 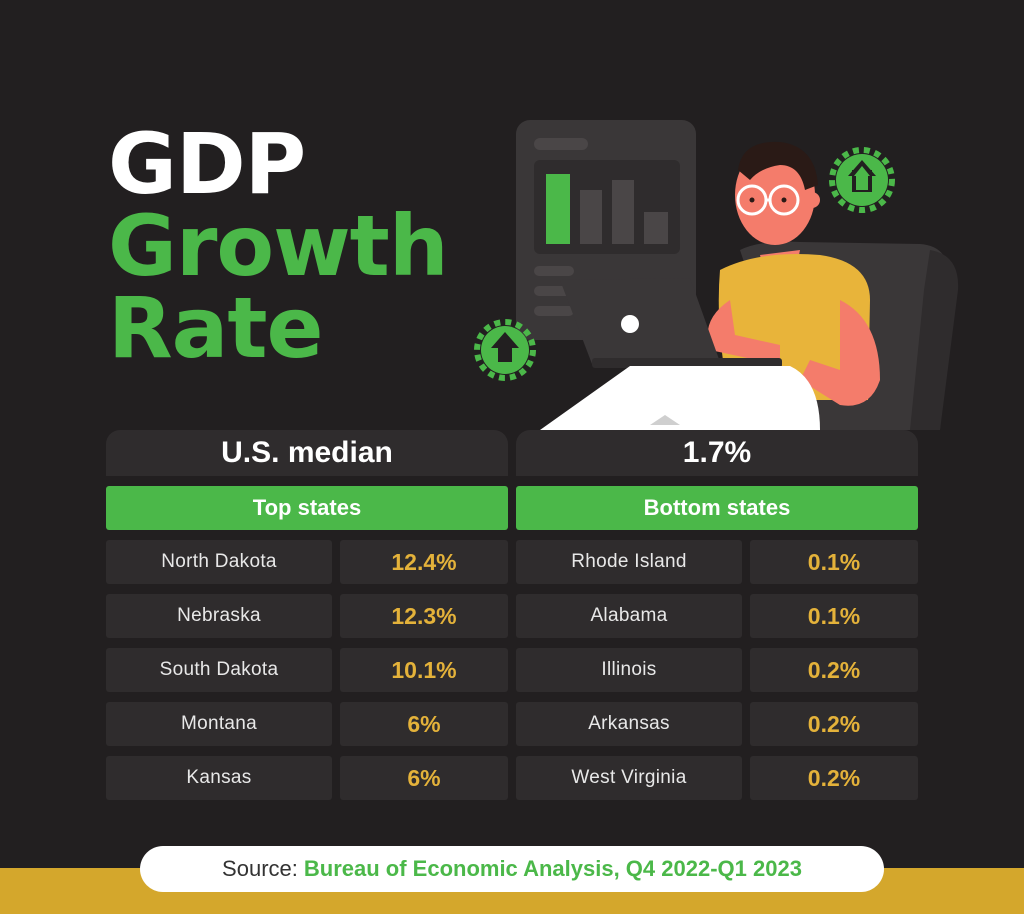 I want to click on title-line-1: GDP, so click(x=207, y=164).